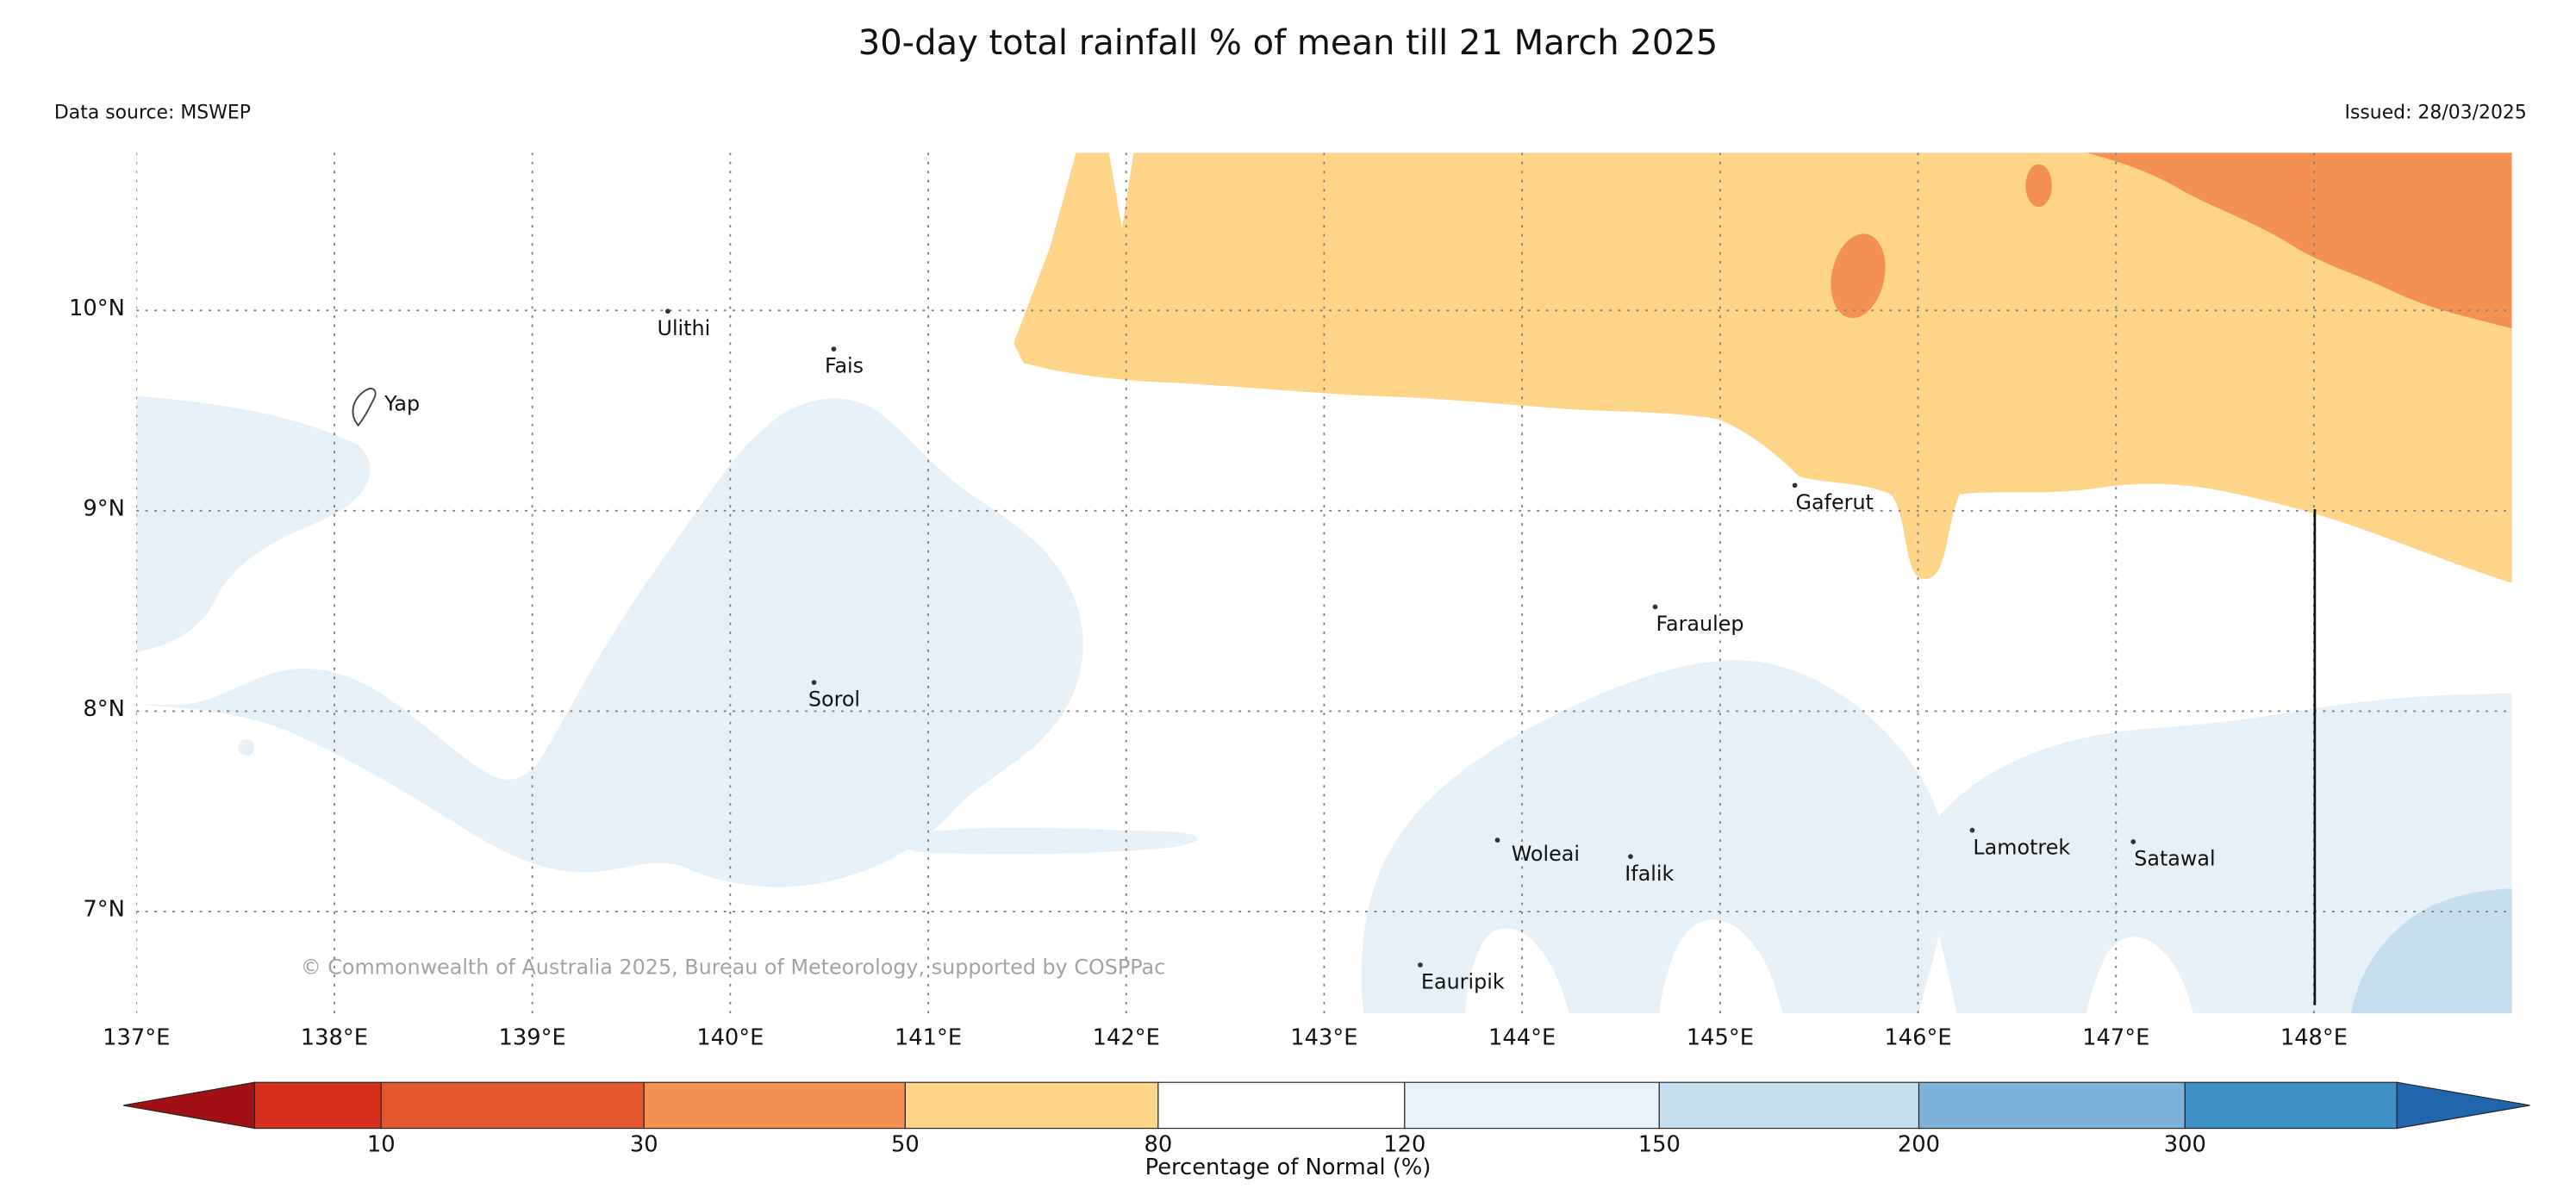 This screenshot has width=2576, height=1189. What do you see at coordinates (1324, 1038) in the screenshot?
I see `x-tick-label: 143°E` at bounding box center [1324, 1038].